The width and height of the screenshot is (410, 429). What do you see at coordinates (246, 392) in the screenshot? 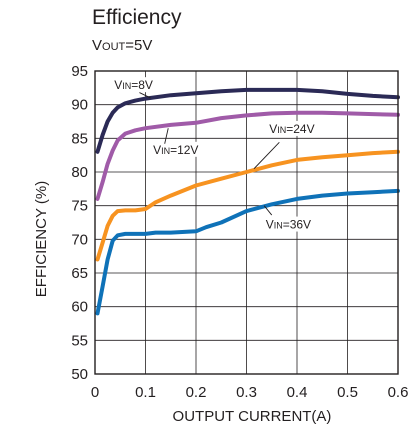
I see `x-tick-label: 0.3` at bounding box center [246, 392].